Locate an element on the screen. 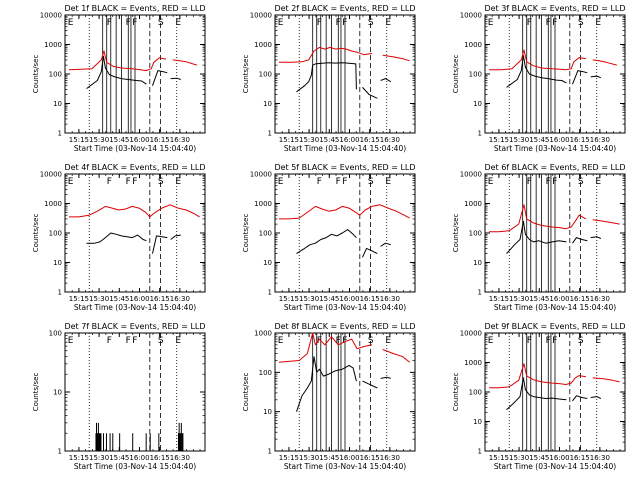 The image size is (640, 480). panel-title: Det 6f BLACK = Events, RED = LLD is located at coordinates (554, 167).